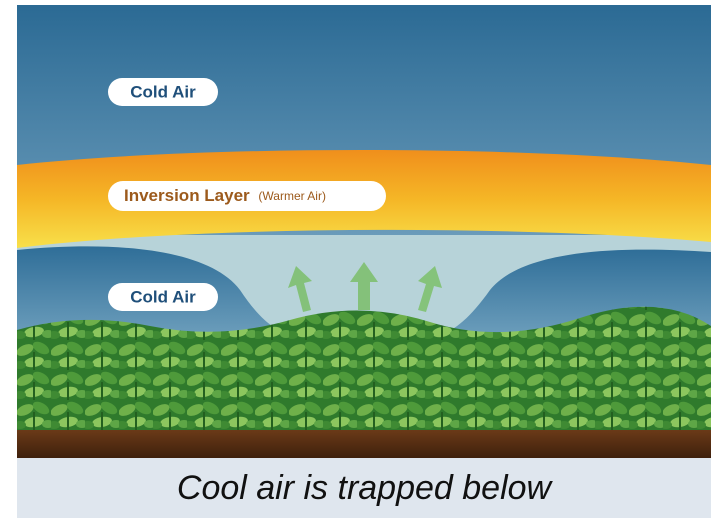 The image size is (728, 518). I want to click on caption: Cool air is trapped below, so click(365, 488).